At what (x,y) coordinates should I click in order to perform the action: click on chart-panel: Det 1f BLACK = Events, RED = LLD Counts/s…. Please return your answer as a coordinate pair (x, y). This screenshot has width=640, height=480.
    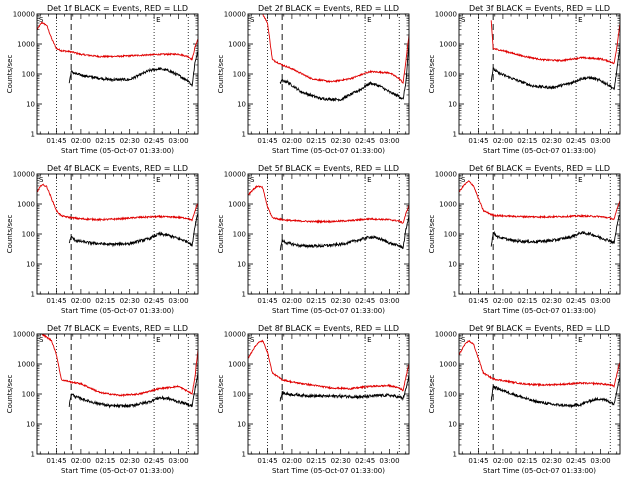
    Looking at the image, I should click on (102, 79).